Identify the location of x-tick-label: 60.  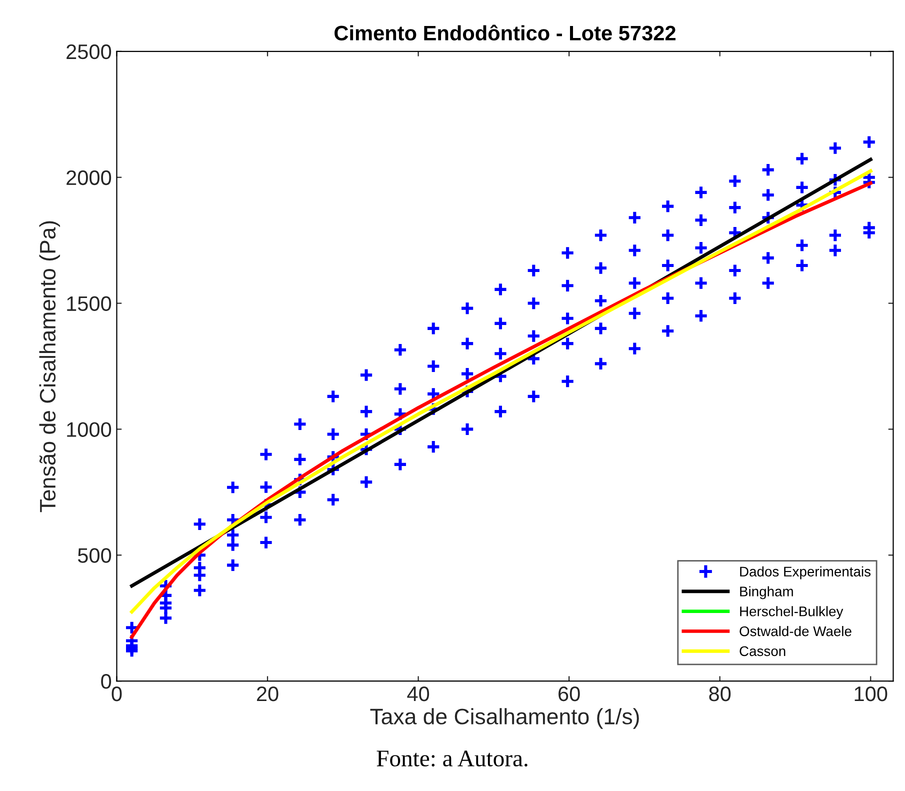
(569, 694).